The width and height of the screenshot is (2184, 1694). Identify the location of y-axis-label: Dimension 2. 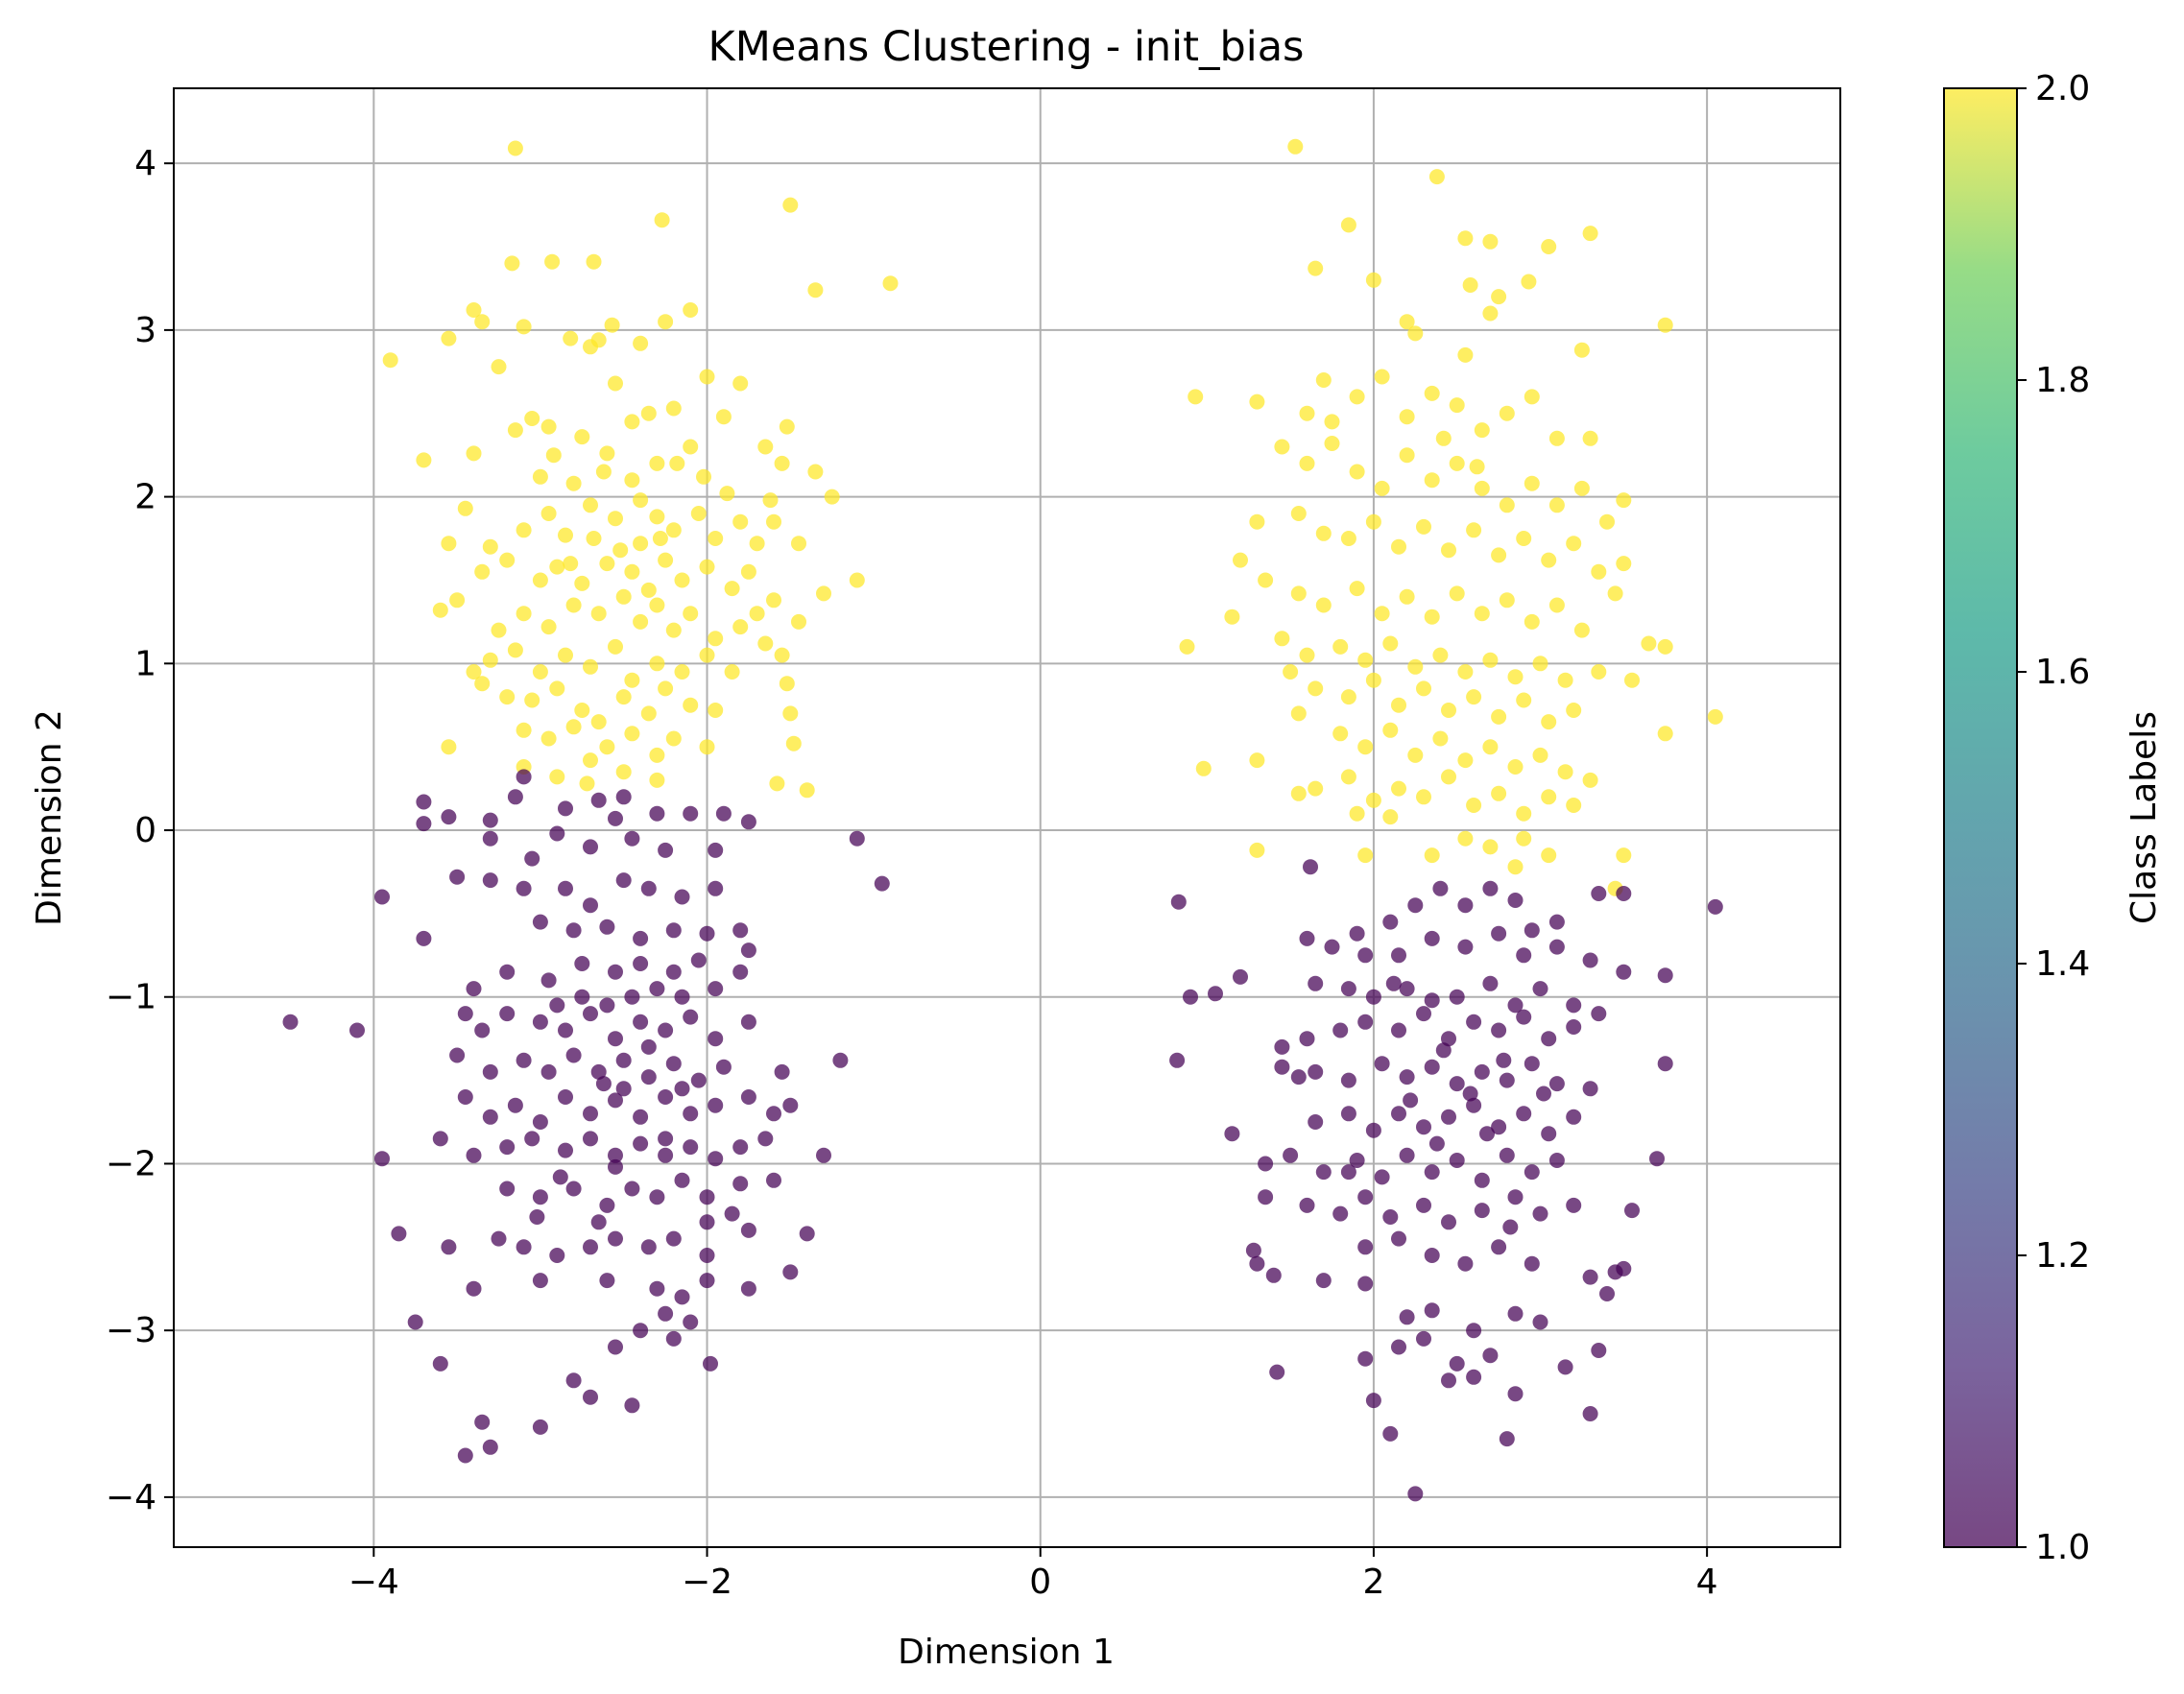
(50, 817).